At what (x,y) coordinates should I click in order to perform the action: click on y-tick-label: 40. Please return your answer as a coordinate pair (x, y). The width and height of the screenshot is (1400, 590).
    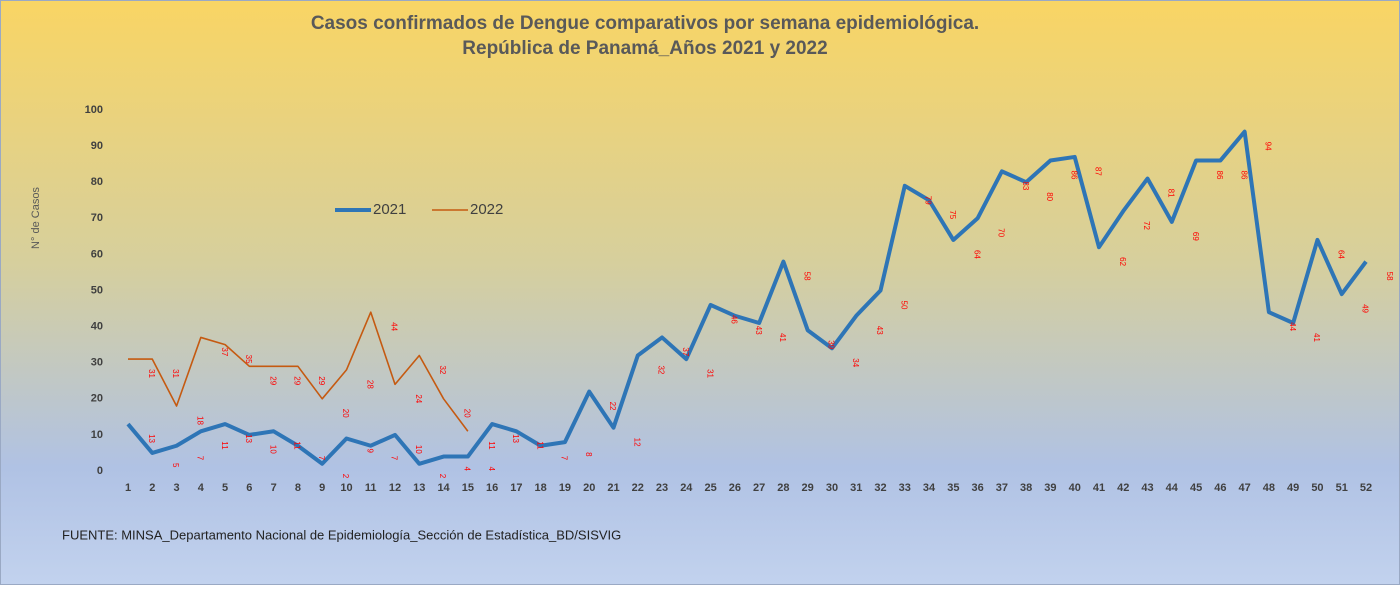
    Looking at the image, I should click on (97, 327).